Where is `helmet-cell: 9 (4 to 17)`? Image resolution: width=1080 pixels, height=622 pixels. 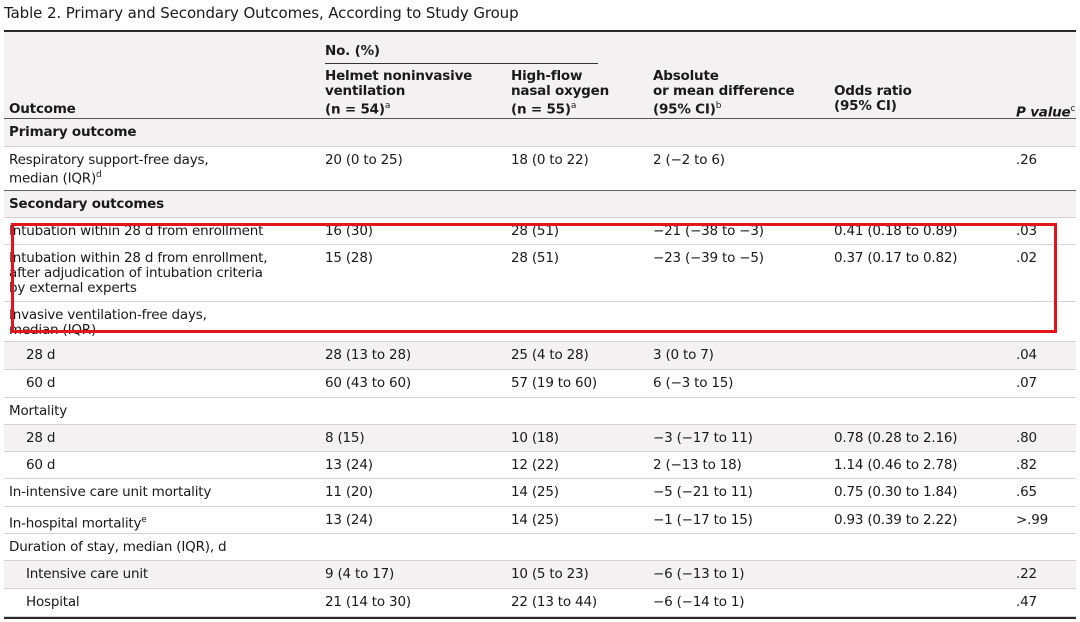 helmet-cell: 9 (4 to 17) is located at coordinates (360, 574).